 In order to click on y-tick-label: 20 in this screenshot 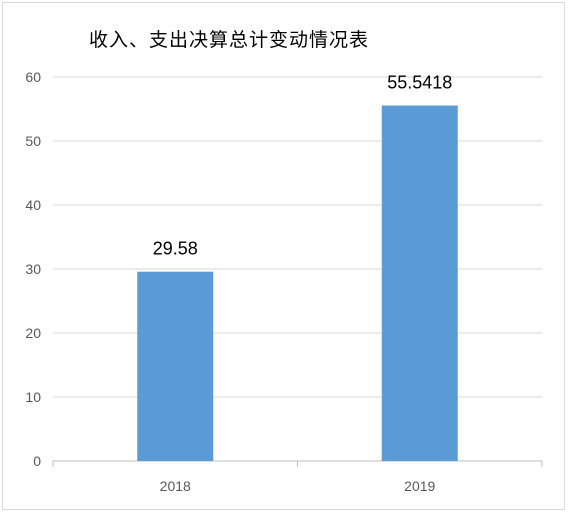, I will do `click(33, 333)`.